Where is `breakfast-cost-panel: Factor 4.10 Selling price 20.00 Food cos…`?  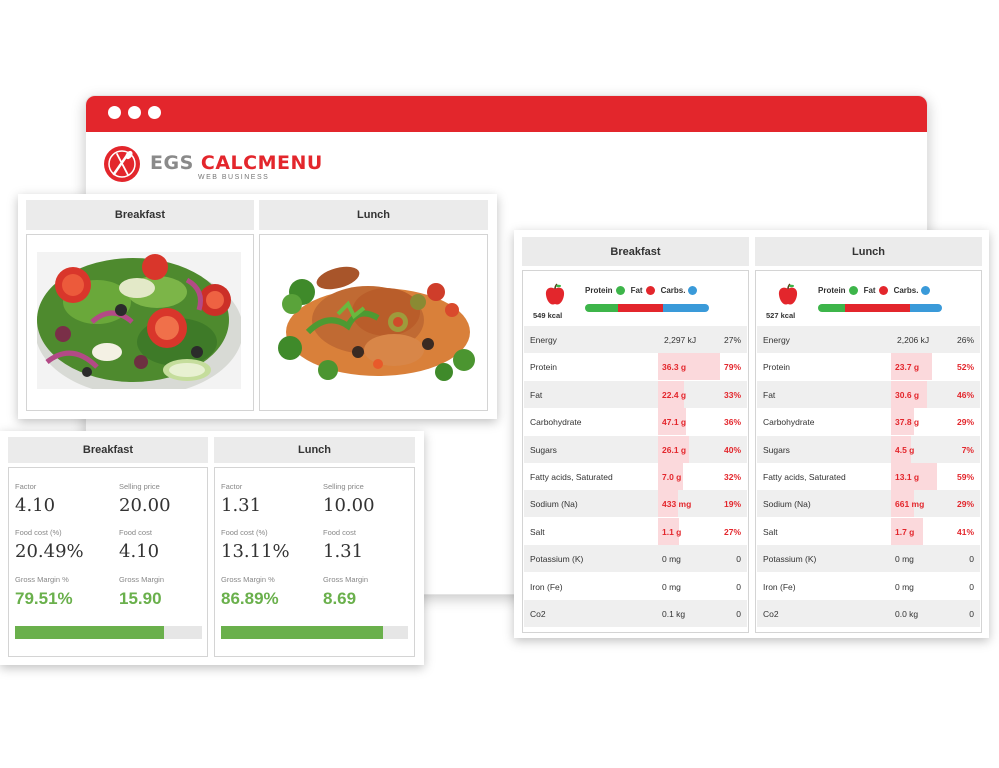
breakfast-cost-panel: Factor 4.10 Selling price 20.00 Food cos… is located at coordinates (108, 562).